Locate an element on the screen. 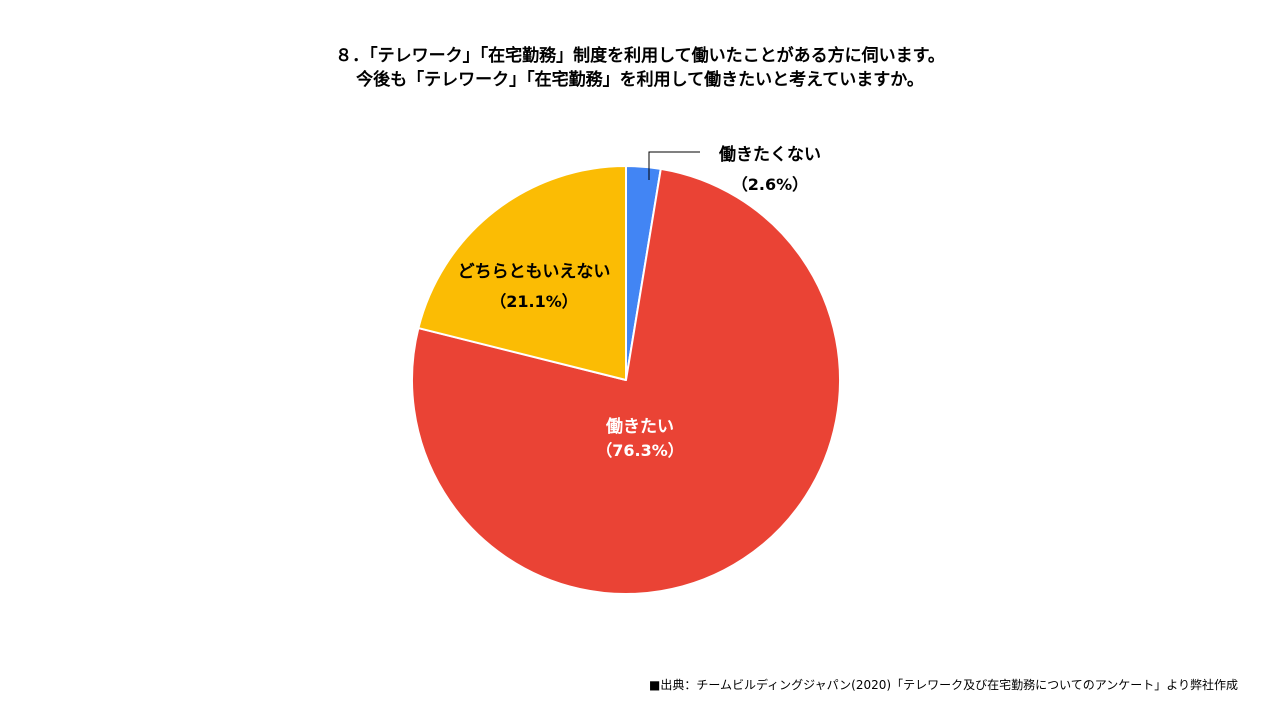 The width and height of the screenshot is (1280, 720). slice-label: どちらともいえない is located at coordinates (534, 272).